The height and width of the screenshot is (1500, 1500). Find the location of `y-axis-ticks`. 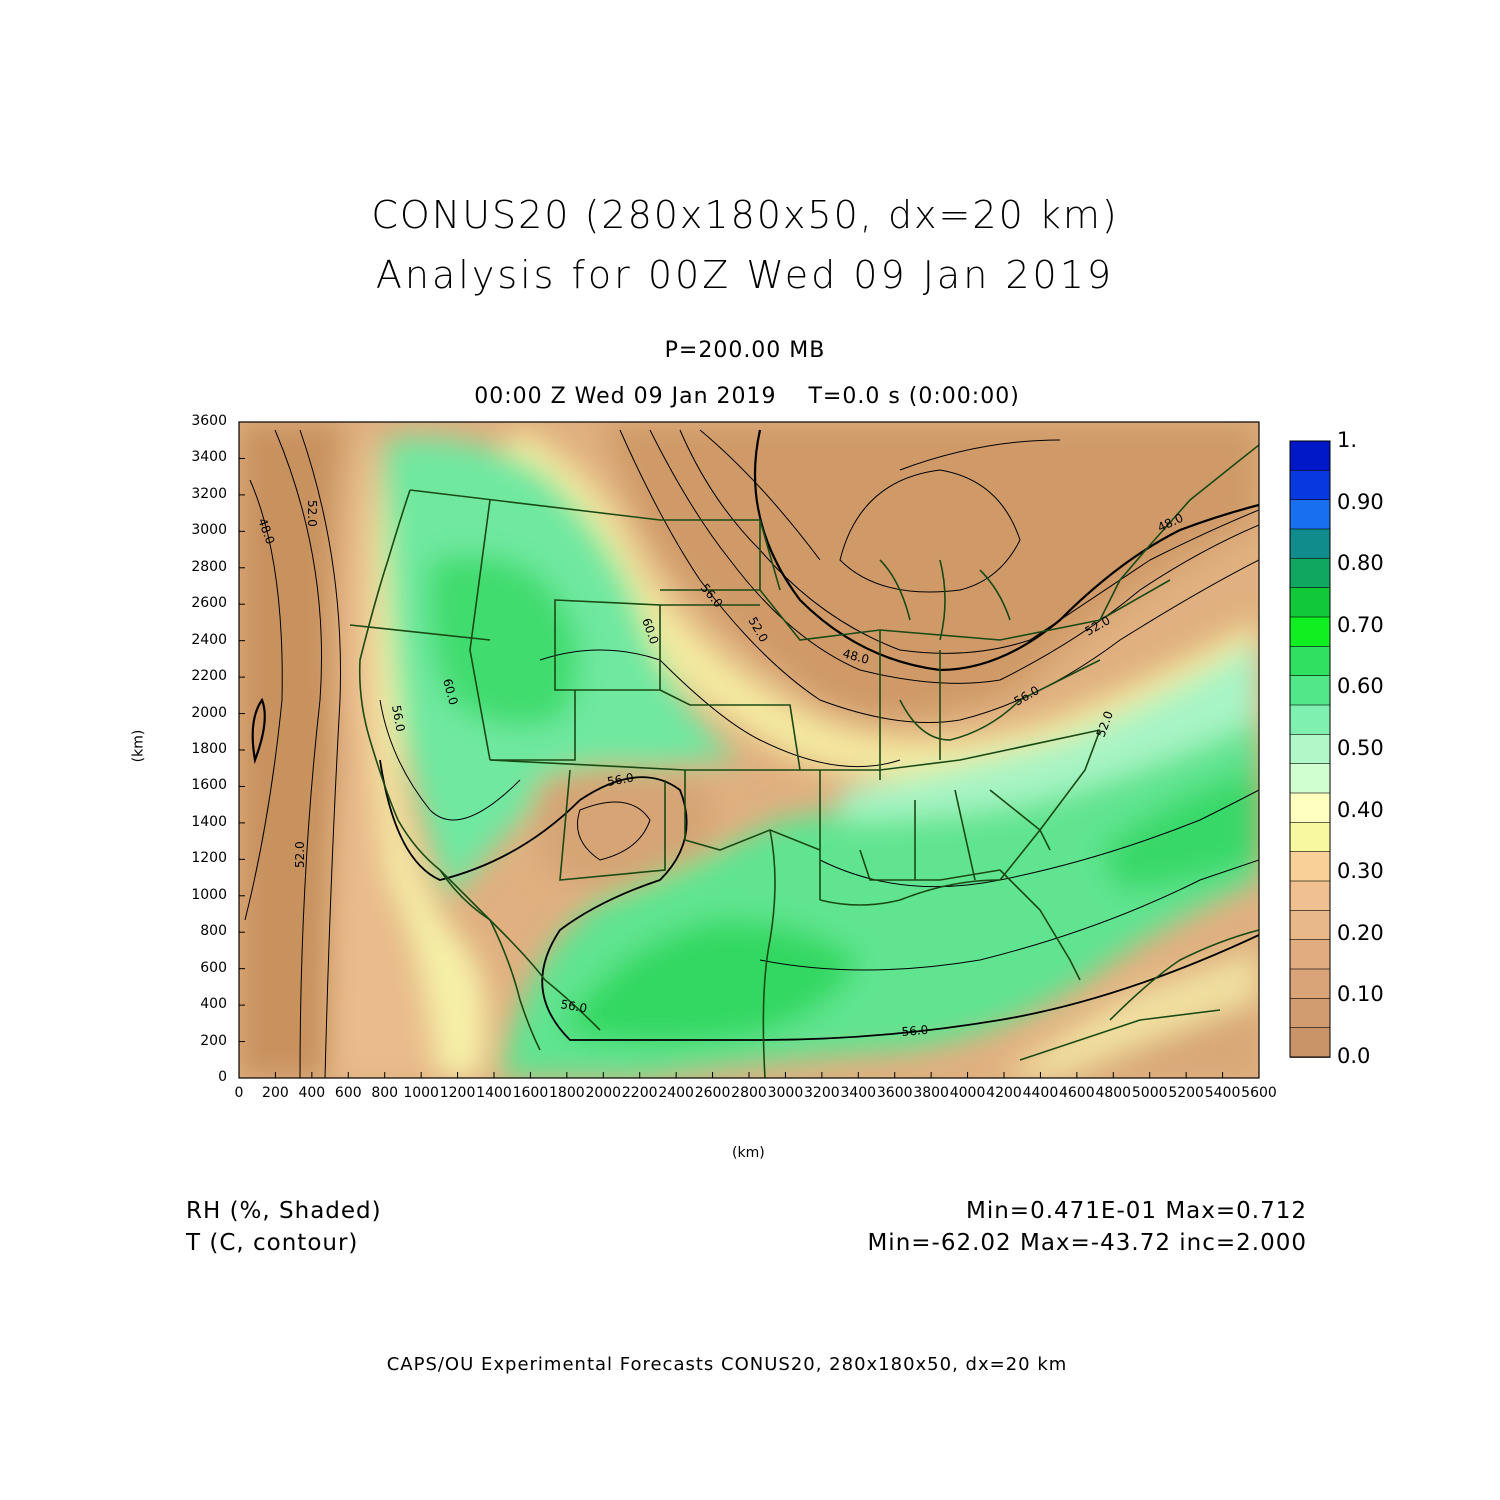

y-axis-ticks is located at coordinates (242, 750).